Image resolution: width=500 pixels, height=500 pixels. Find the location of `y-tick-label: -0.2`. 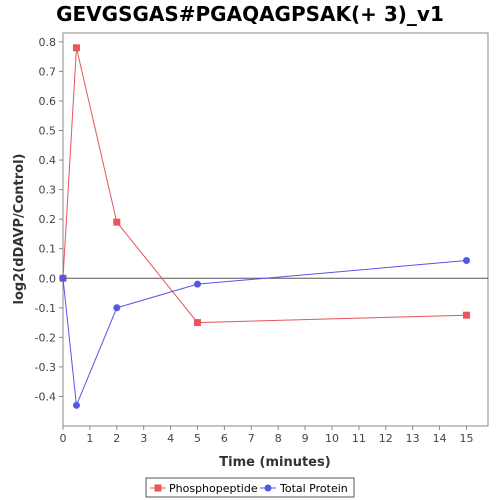

y-tick-label: -0.2 is located at coordinates (45, 337).